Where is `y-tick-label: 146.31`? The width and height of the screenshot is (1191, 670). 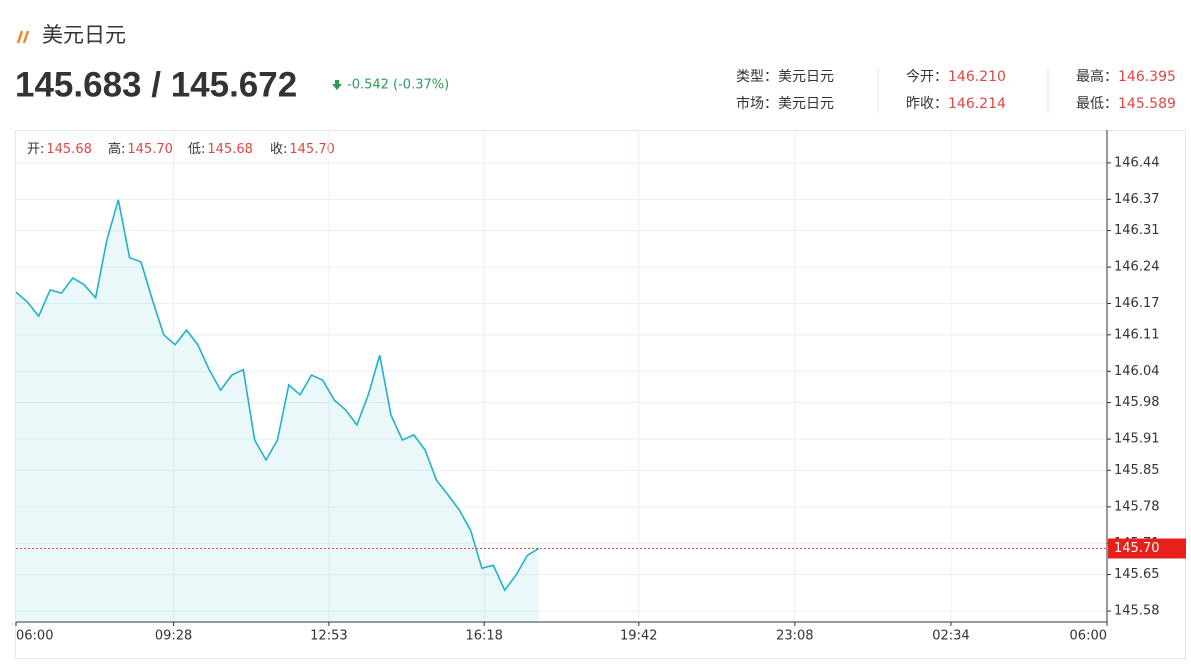
y-tick-label: 146.31 is located at coordinates (1137, 230).